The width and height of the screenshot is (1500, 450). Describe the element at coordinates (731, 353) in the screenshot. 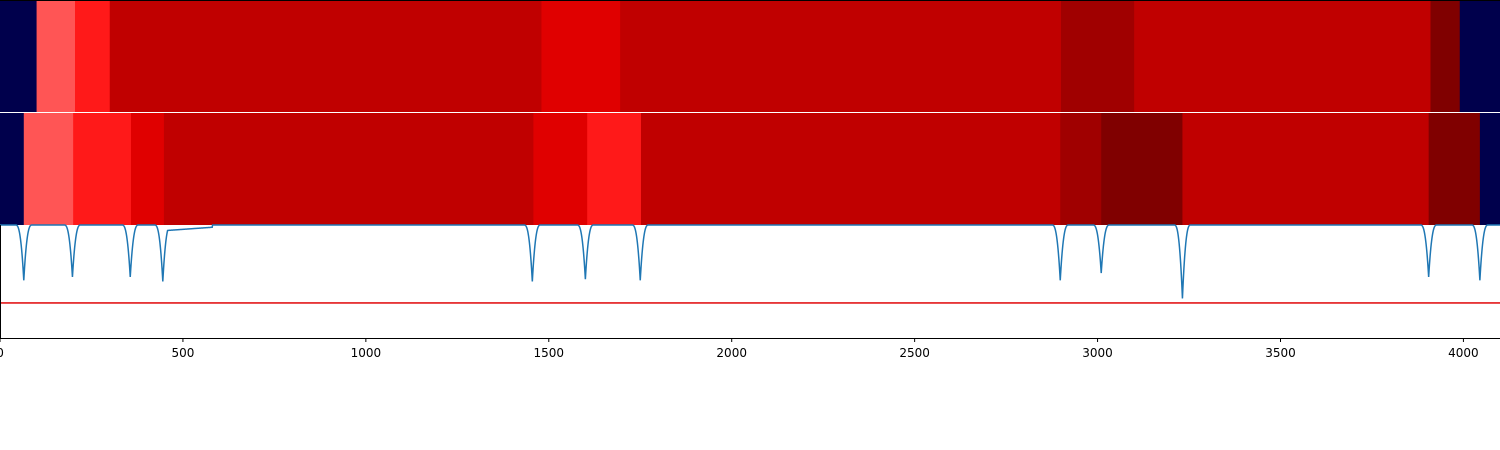

I see `x-tick-label: 2000` at that location.